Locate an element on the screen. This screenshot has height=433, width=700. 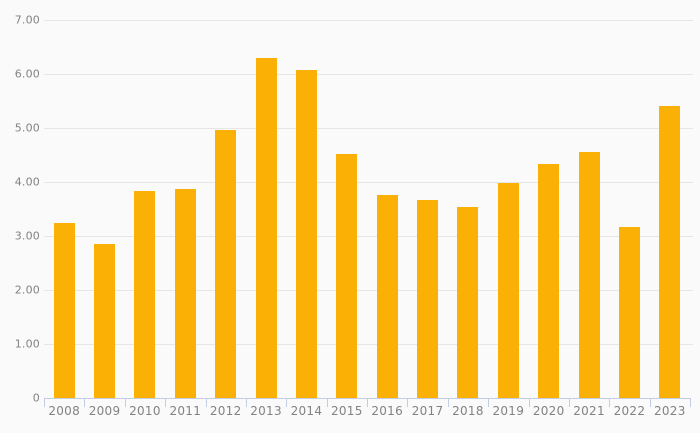
x-axis-label-2008: 2008 is located at coordinates (64, 411).